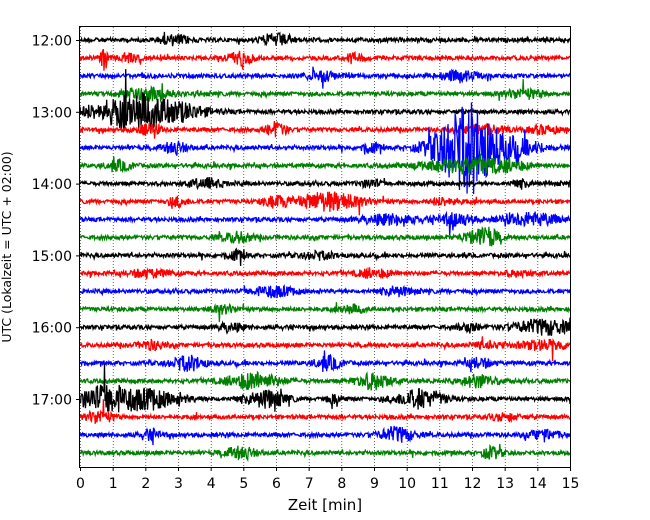  I want to click on x-tick-label-14: 14, so click(538, 484).